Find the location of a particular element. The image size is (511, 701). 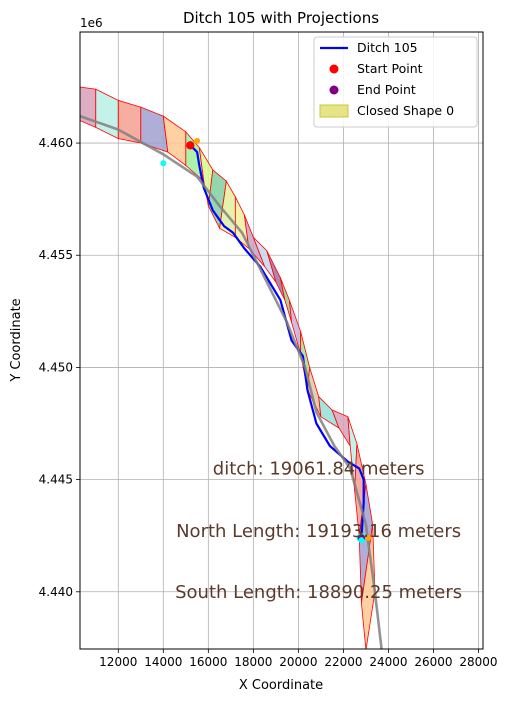

start-point is located at coordinates (190, 145).